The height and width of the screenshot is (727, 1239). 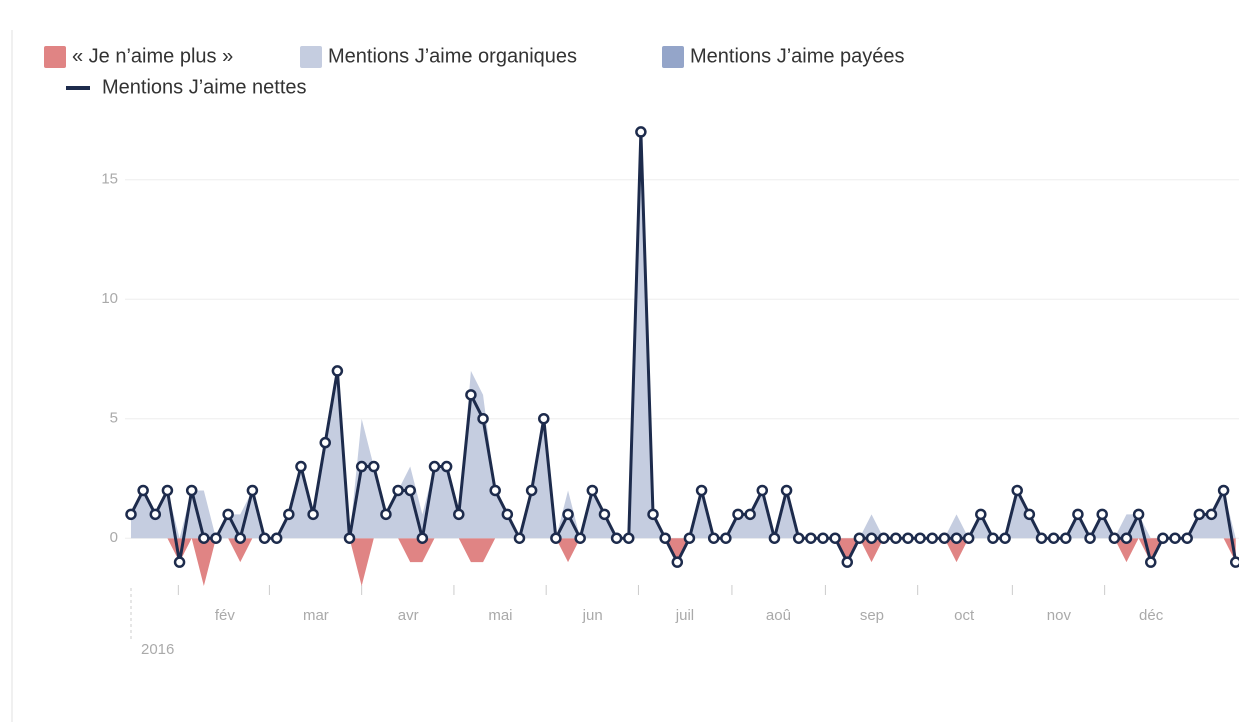 I want to click on y-tick-label: 0, so click(x=114, y=537).